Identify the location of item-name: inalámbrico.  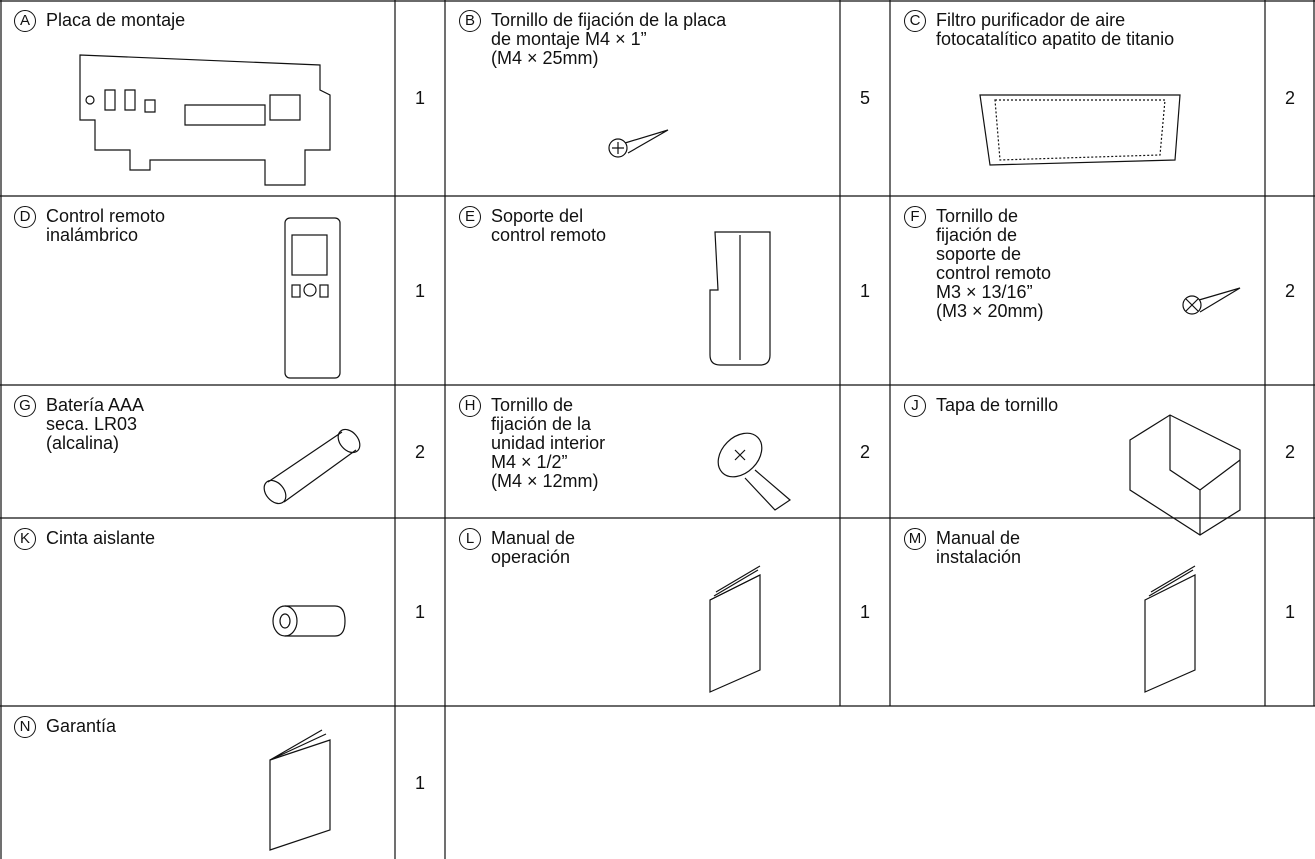
(92, 235).